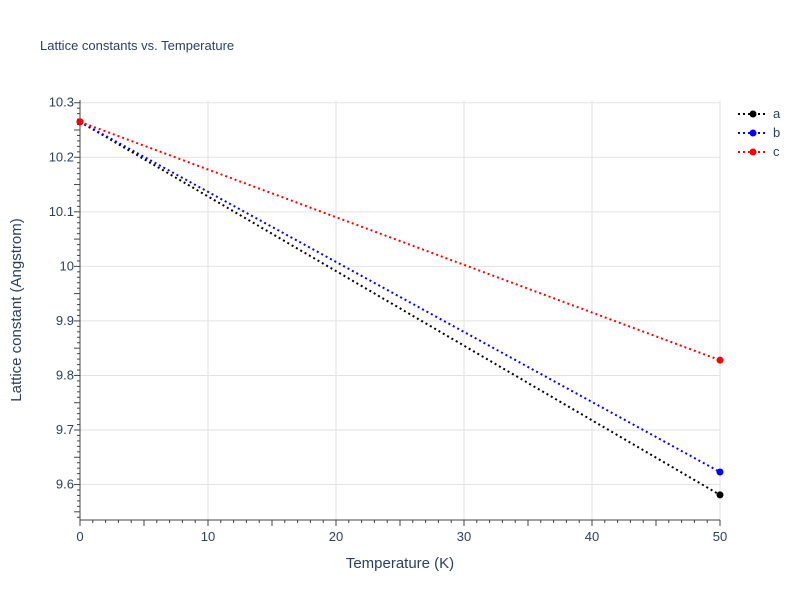 Image resolution: width=800 pixels, height=600 pixels. What do you see at coordinates (208, 536) in the screenshot?
I see `x-tick-label: 10` at bounding box center [208, 536].